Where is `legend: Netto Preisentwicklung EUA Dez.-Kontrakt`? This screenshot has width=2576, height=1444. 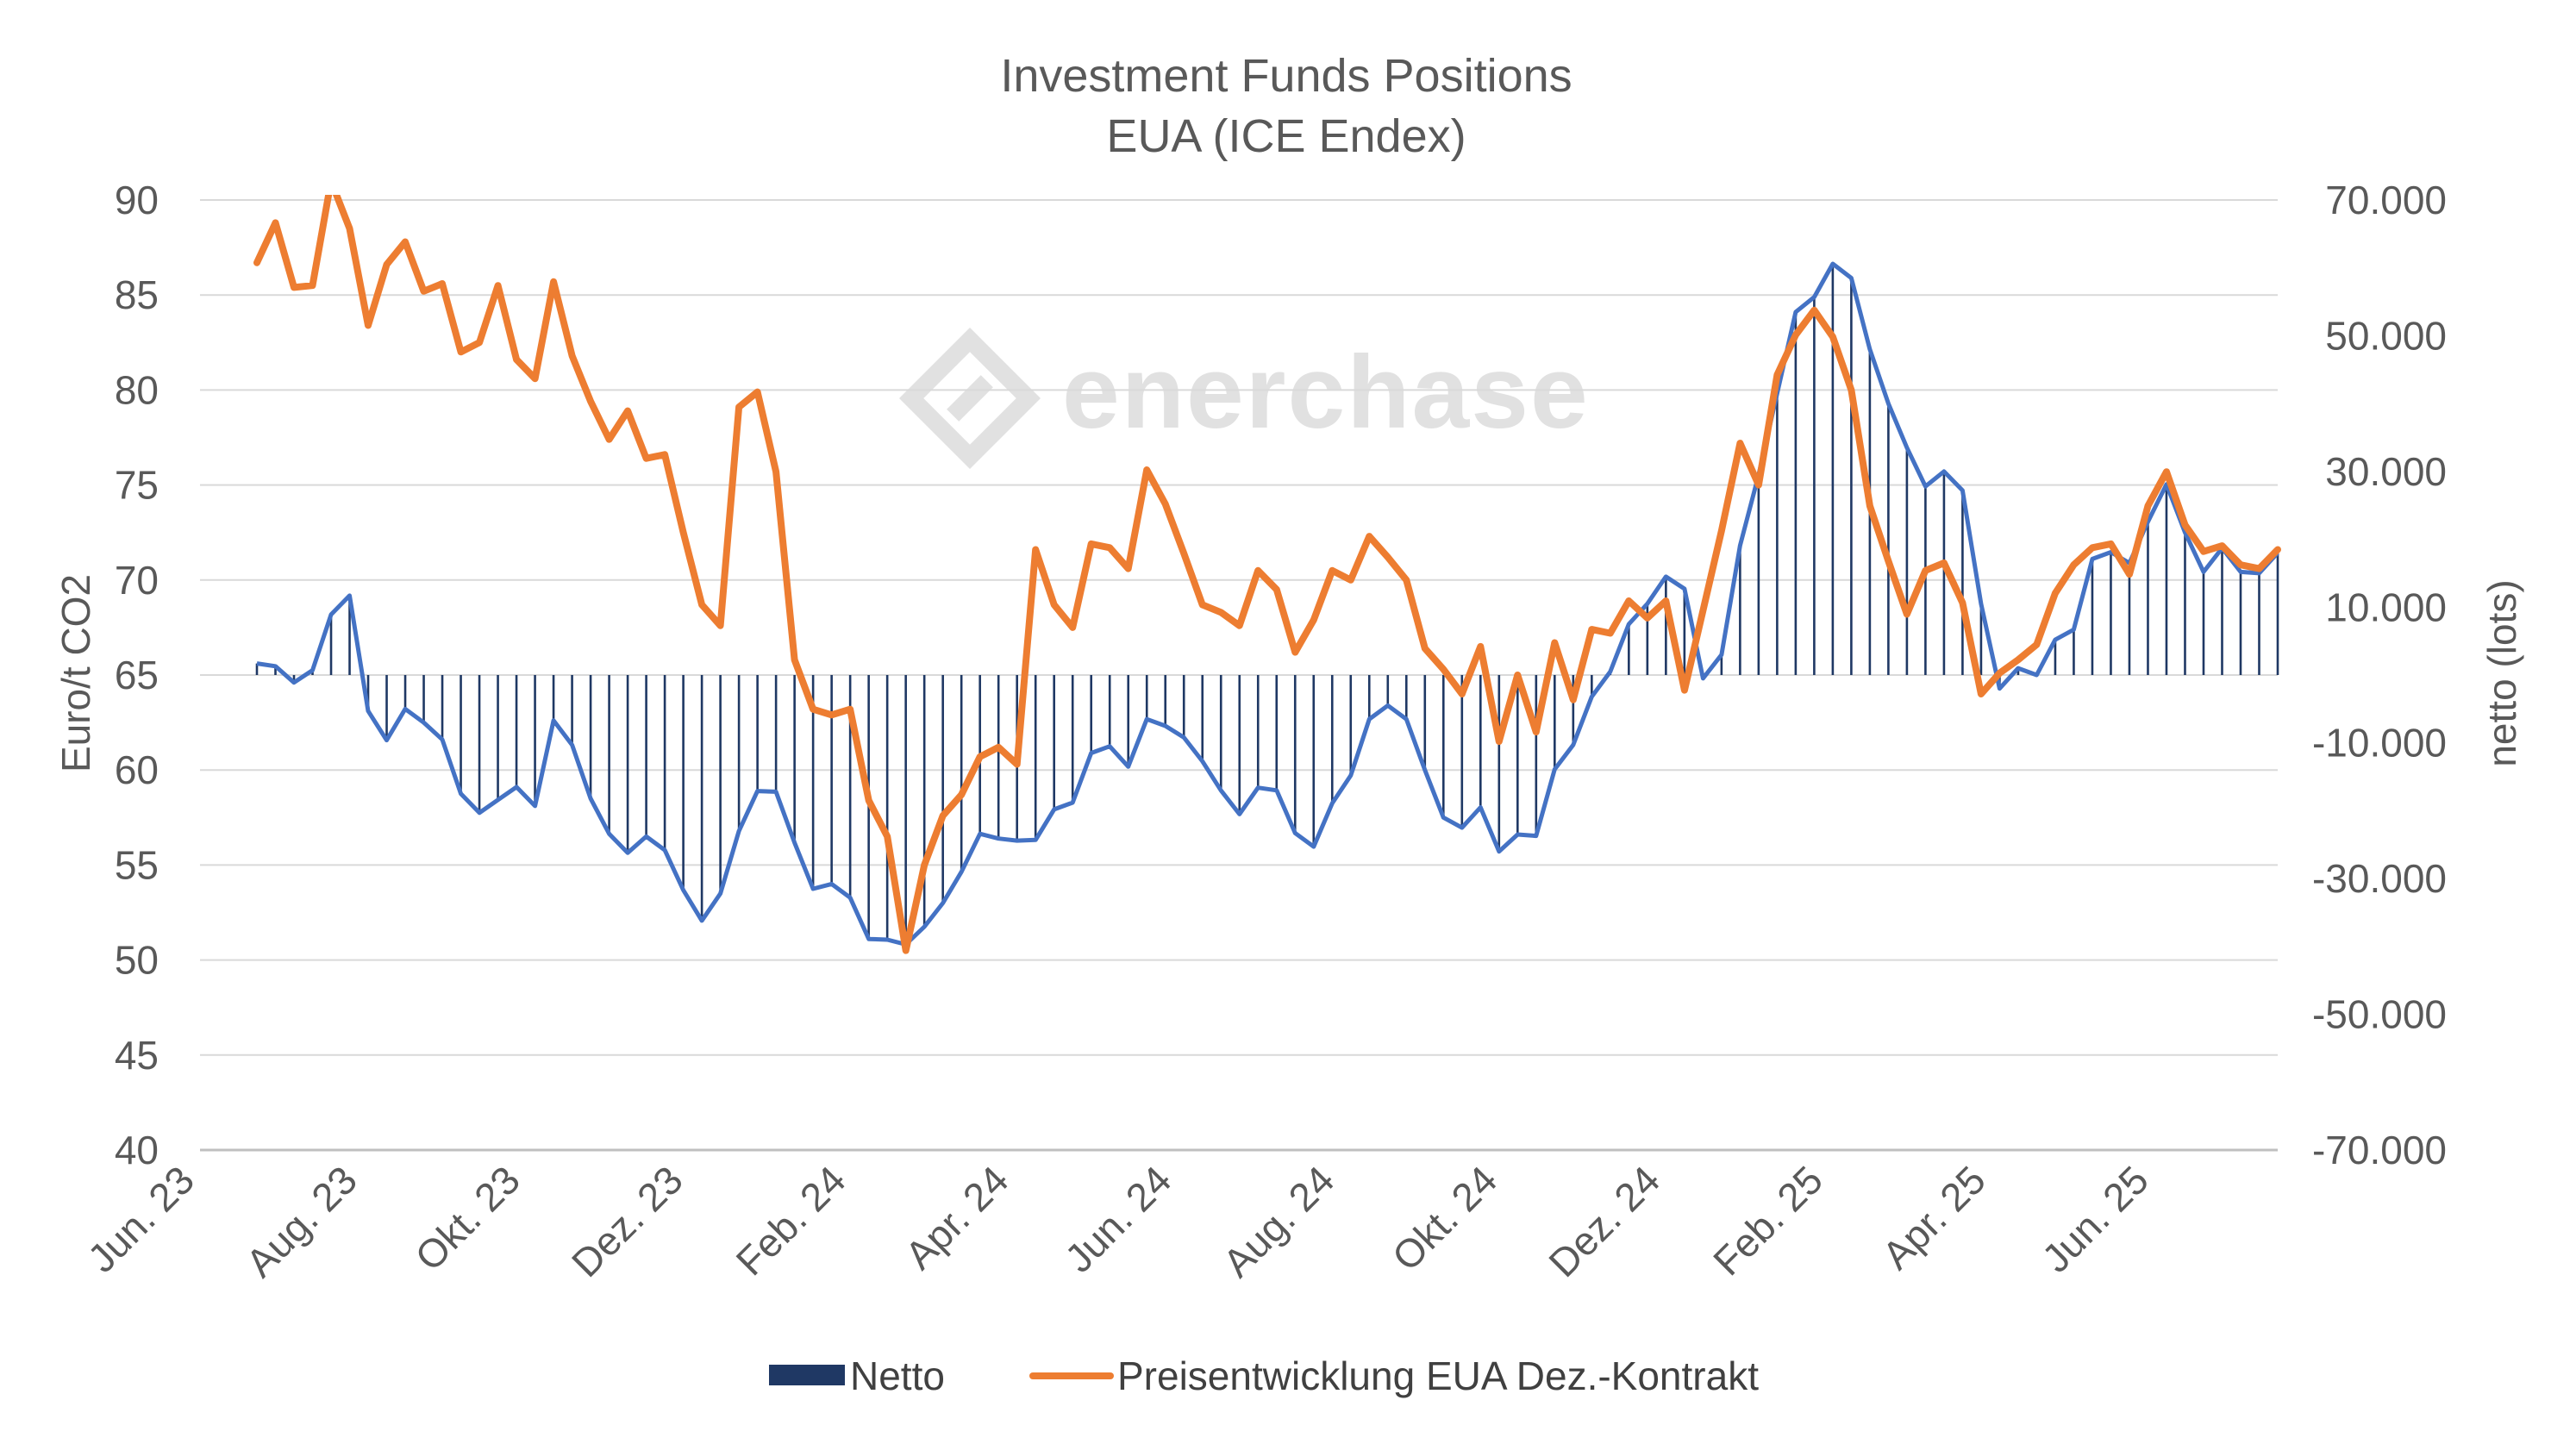
legend: Netto Preisentwicklung EUA Dez.-Kontrakt is located at coordinates (1264, 1376).